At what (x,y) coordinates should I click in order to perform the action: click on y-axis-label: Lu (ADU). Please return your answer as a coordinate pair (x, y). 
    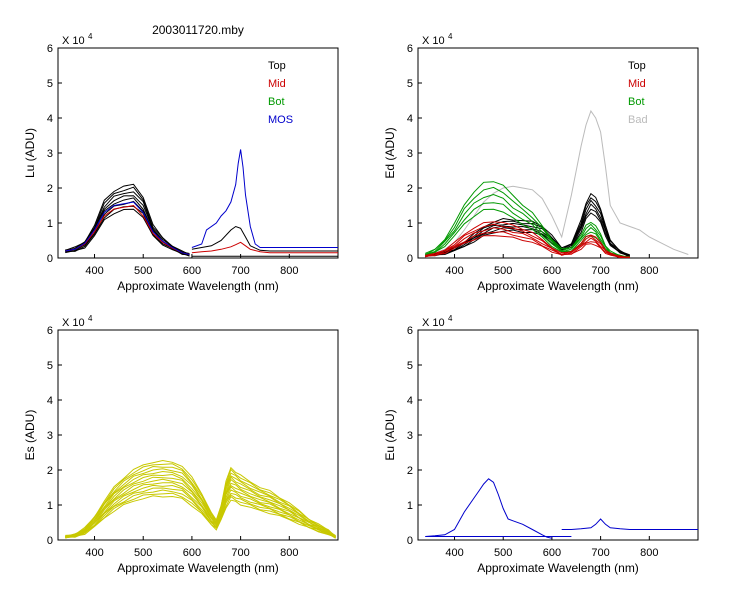
    Looking at the image, I should click on (30, 153).